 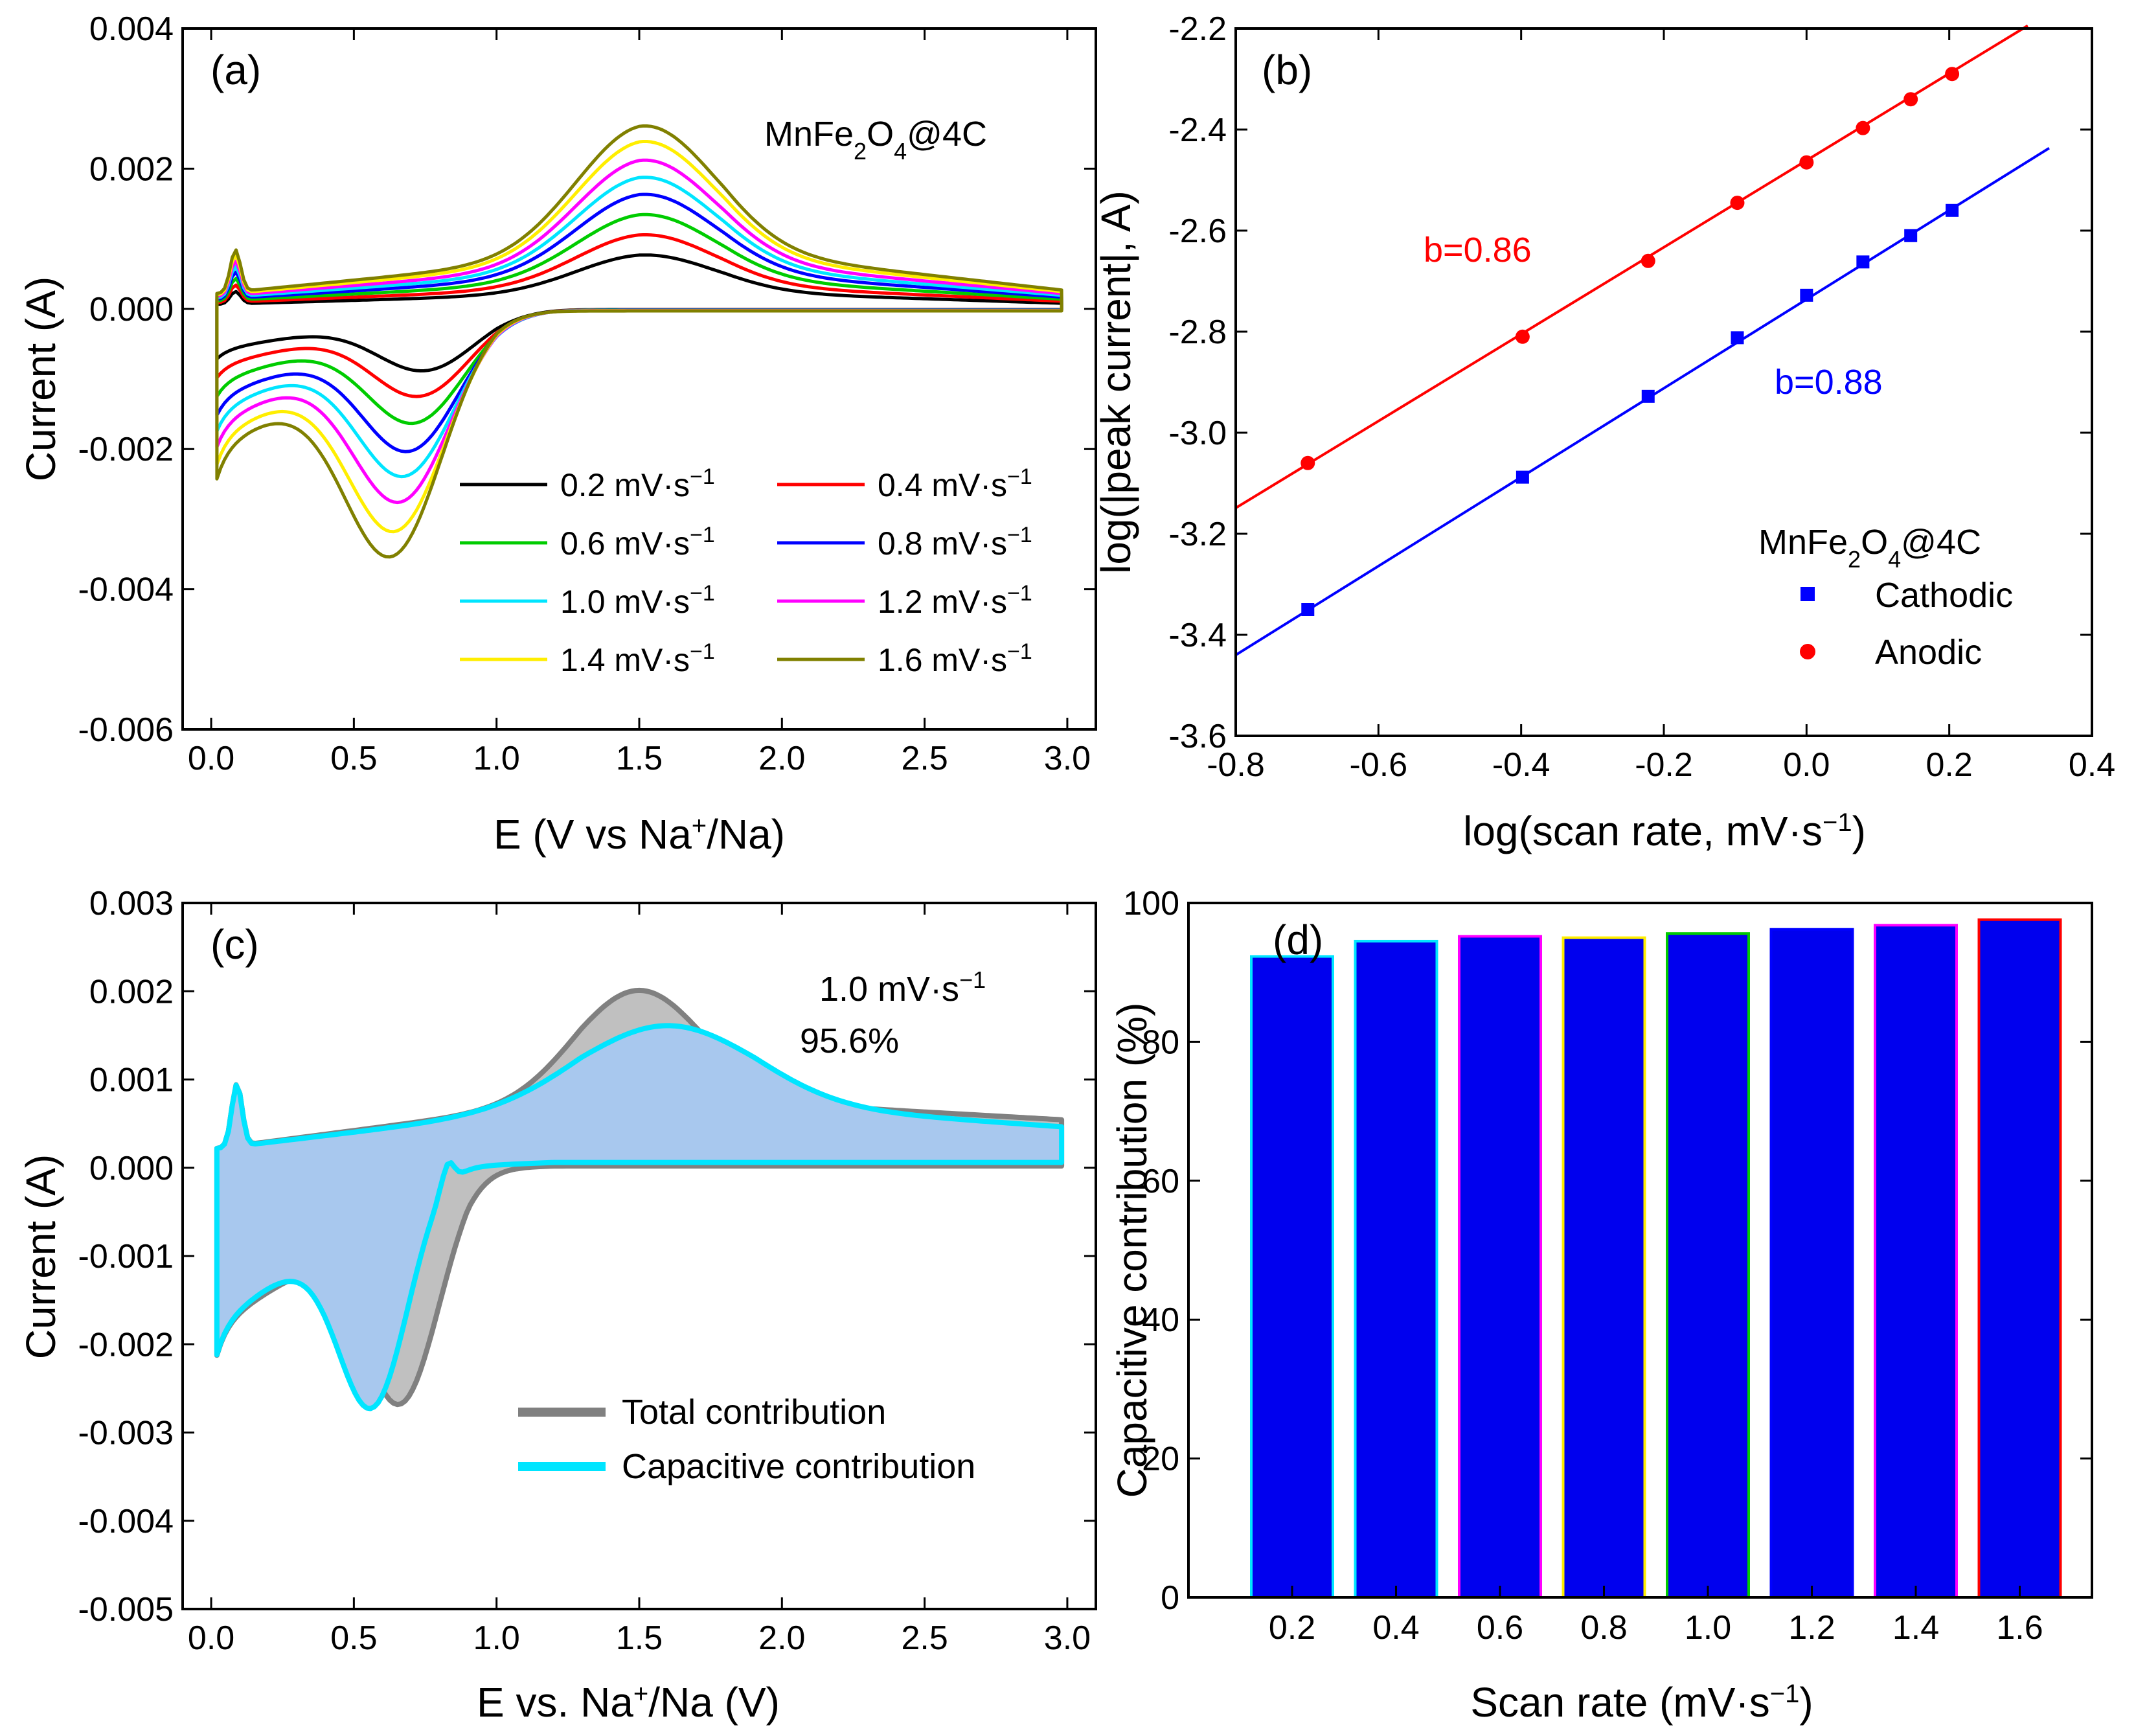 What do you see at coordinates (637, 542) in the screenshot?
I see `legend-label-0.6: 0.6 mV·s−1` at bounding box center [637, 542].